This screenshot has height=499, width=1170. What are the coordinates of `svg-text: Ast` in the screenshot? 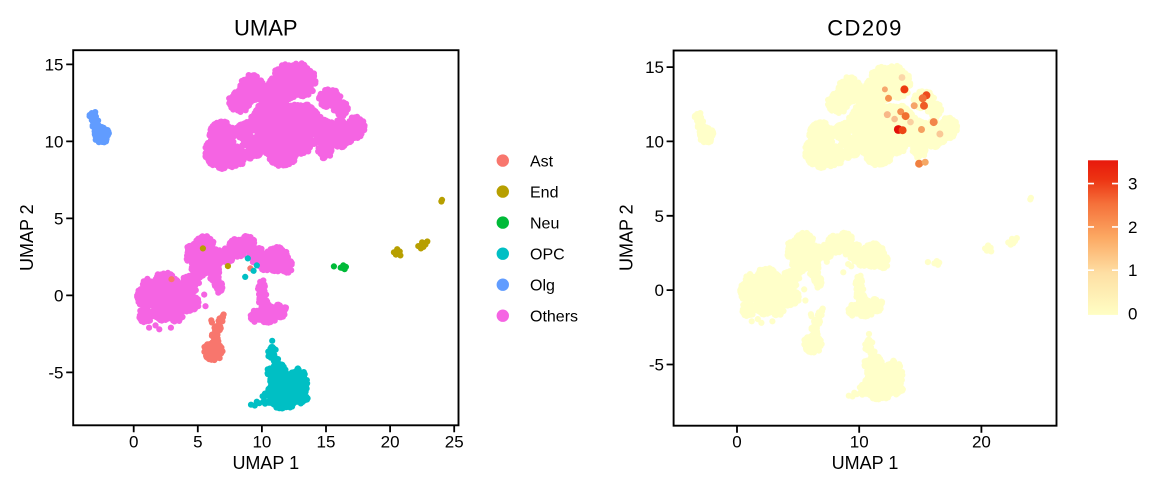 It's located at (542, 161).